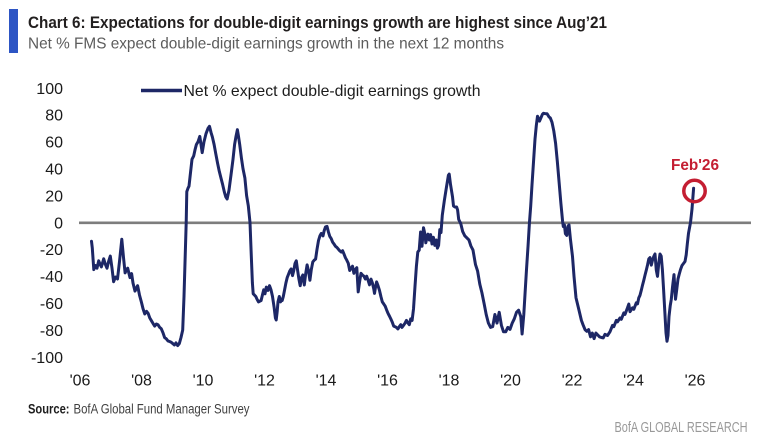  I want to click on svg-text: '08, so click(141, 381).